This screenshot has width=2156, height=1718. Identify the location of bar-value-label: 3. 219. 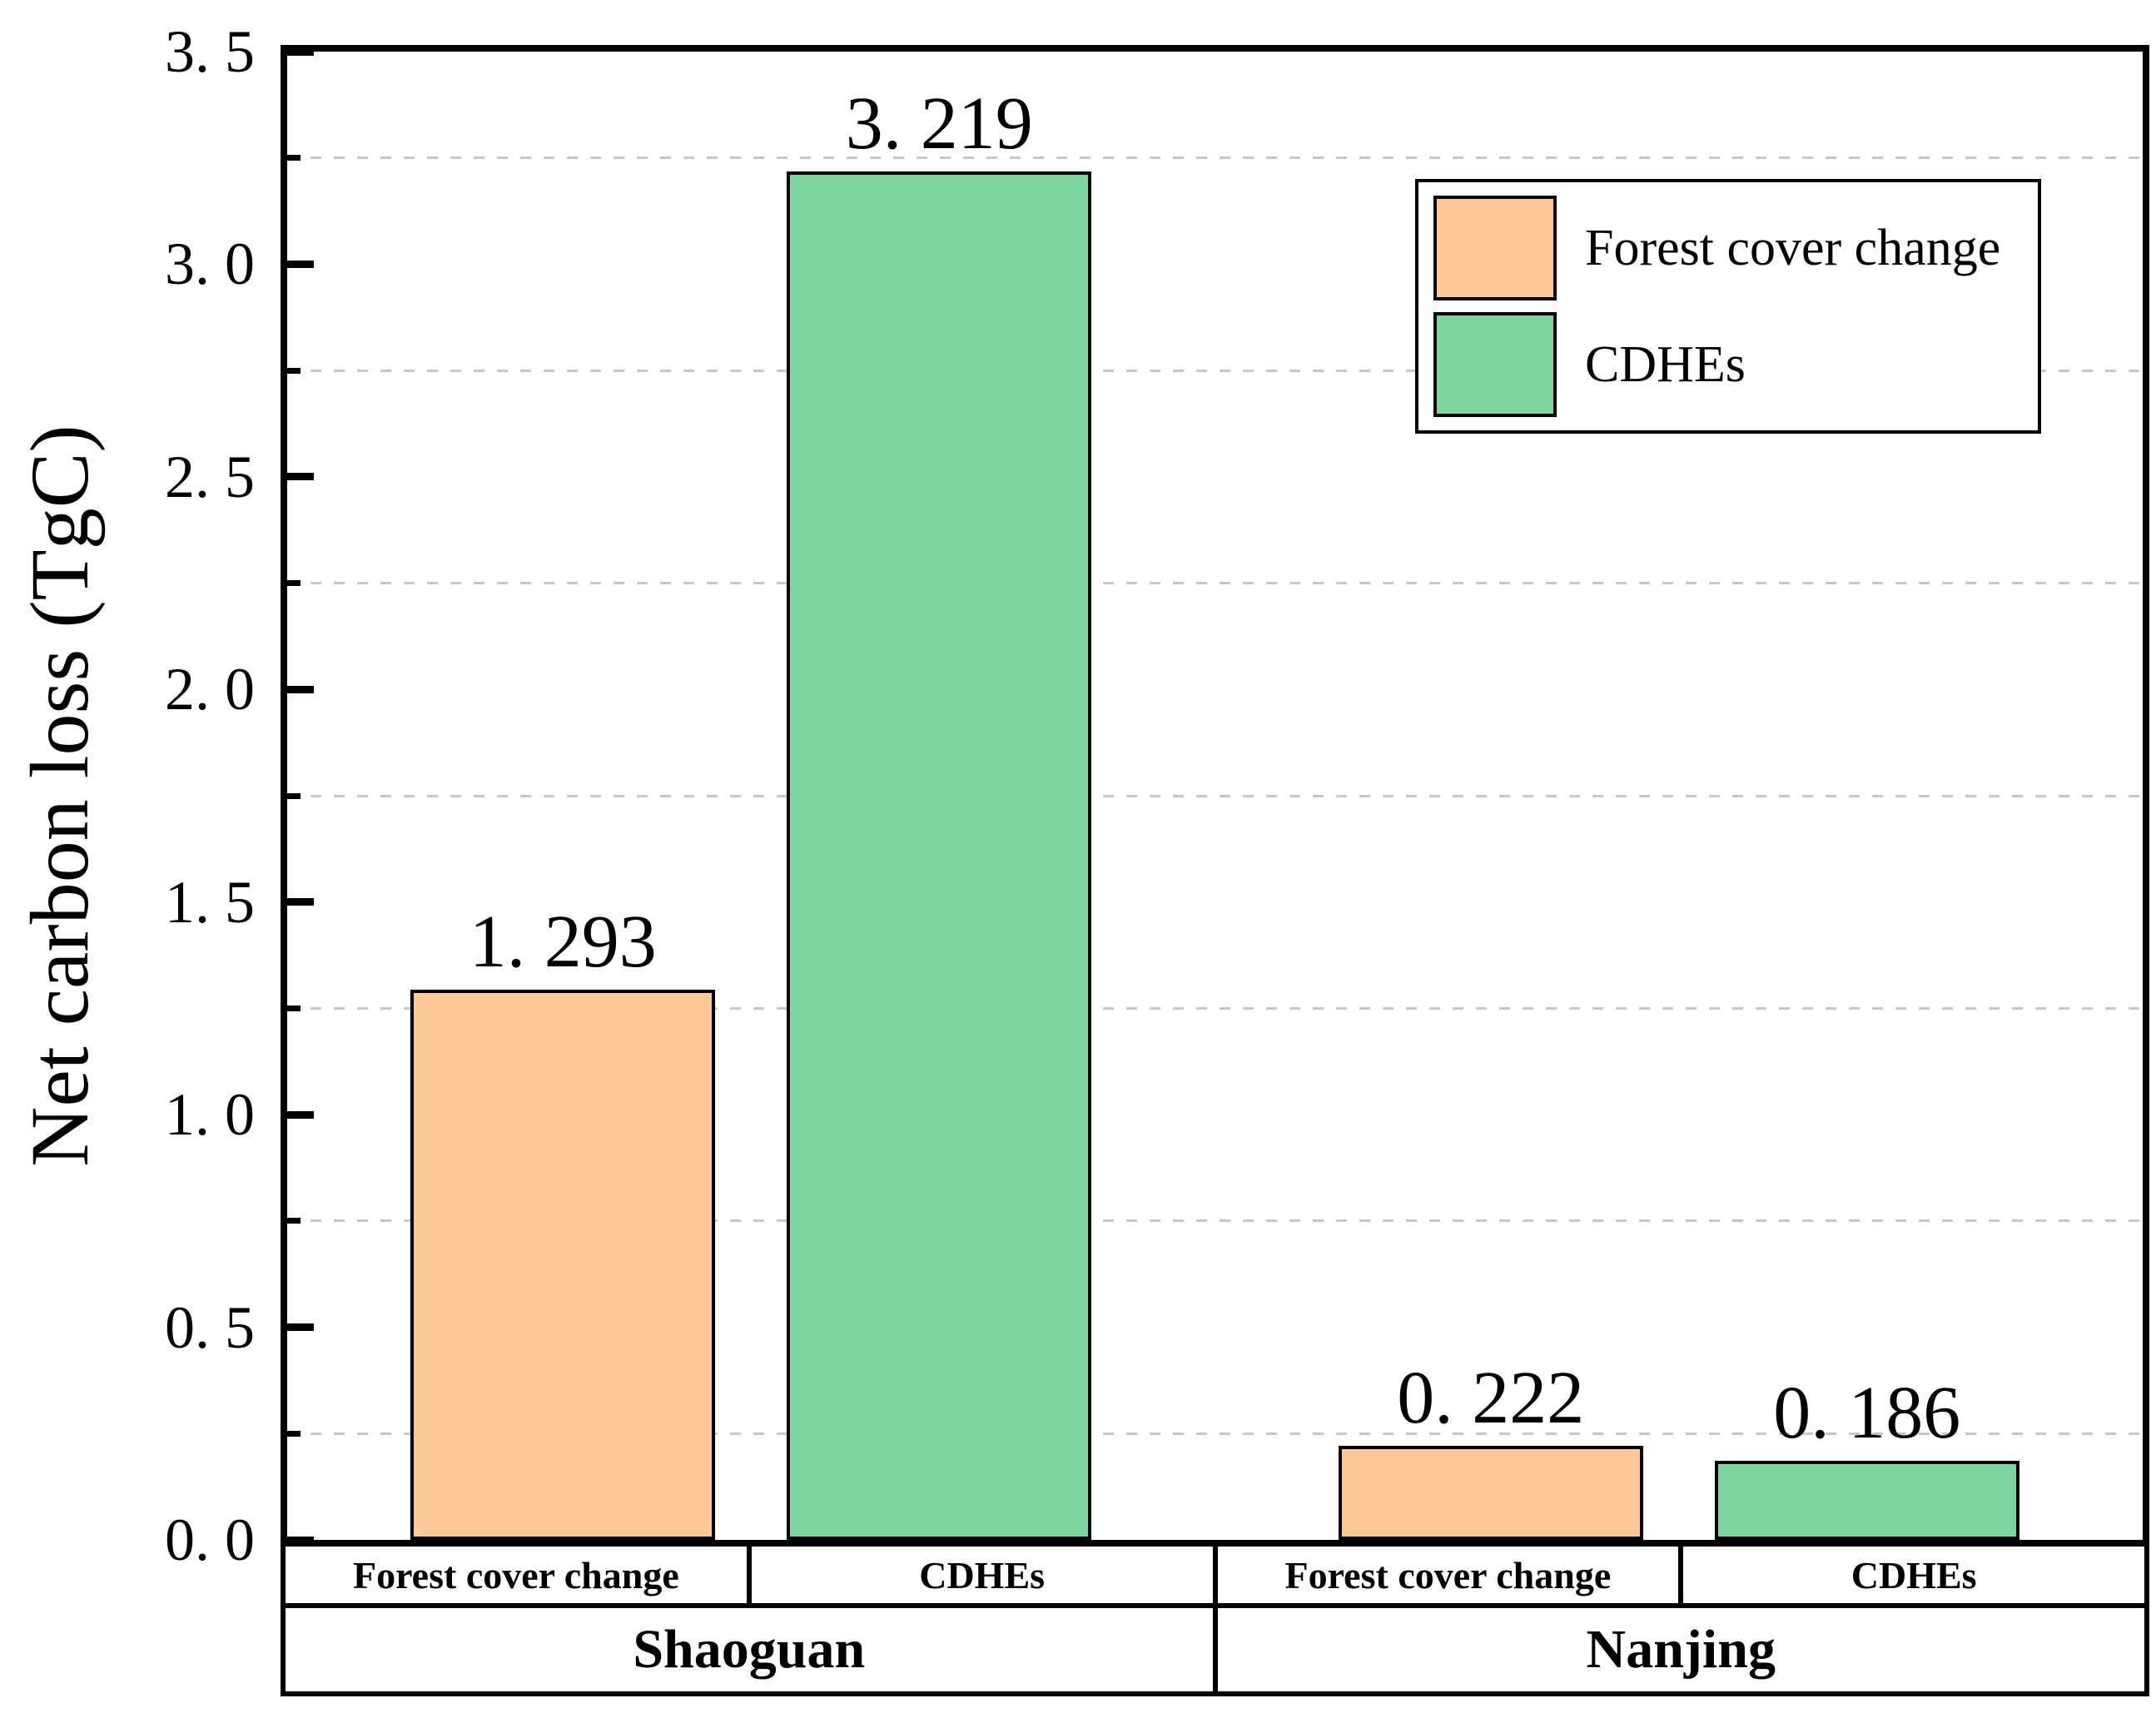
(939, 123).